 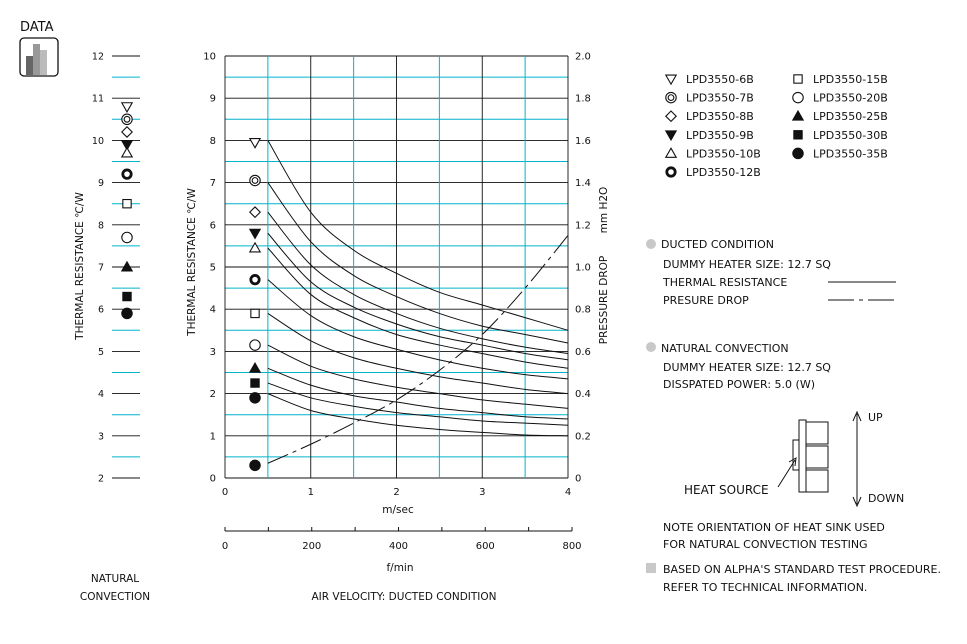 I want to click on x-label-msec: m/sec, so click(x=398, y=510).